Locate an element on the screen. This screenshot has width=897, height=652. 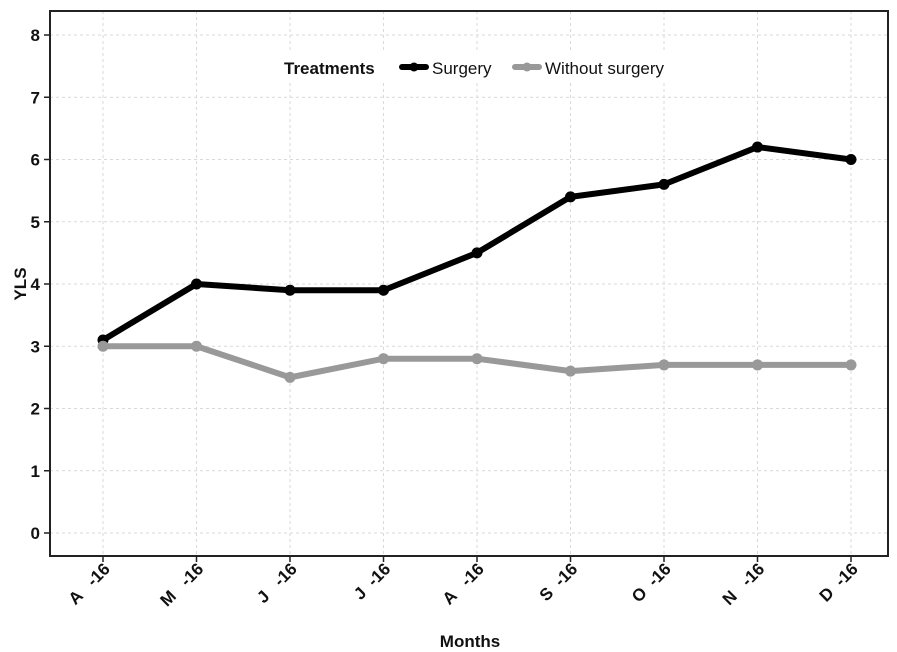
y-tick-label: 3 is located at coordinates (35, 346).